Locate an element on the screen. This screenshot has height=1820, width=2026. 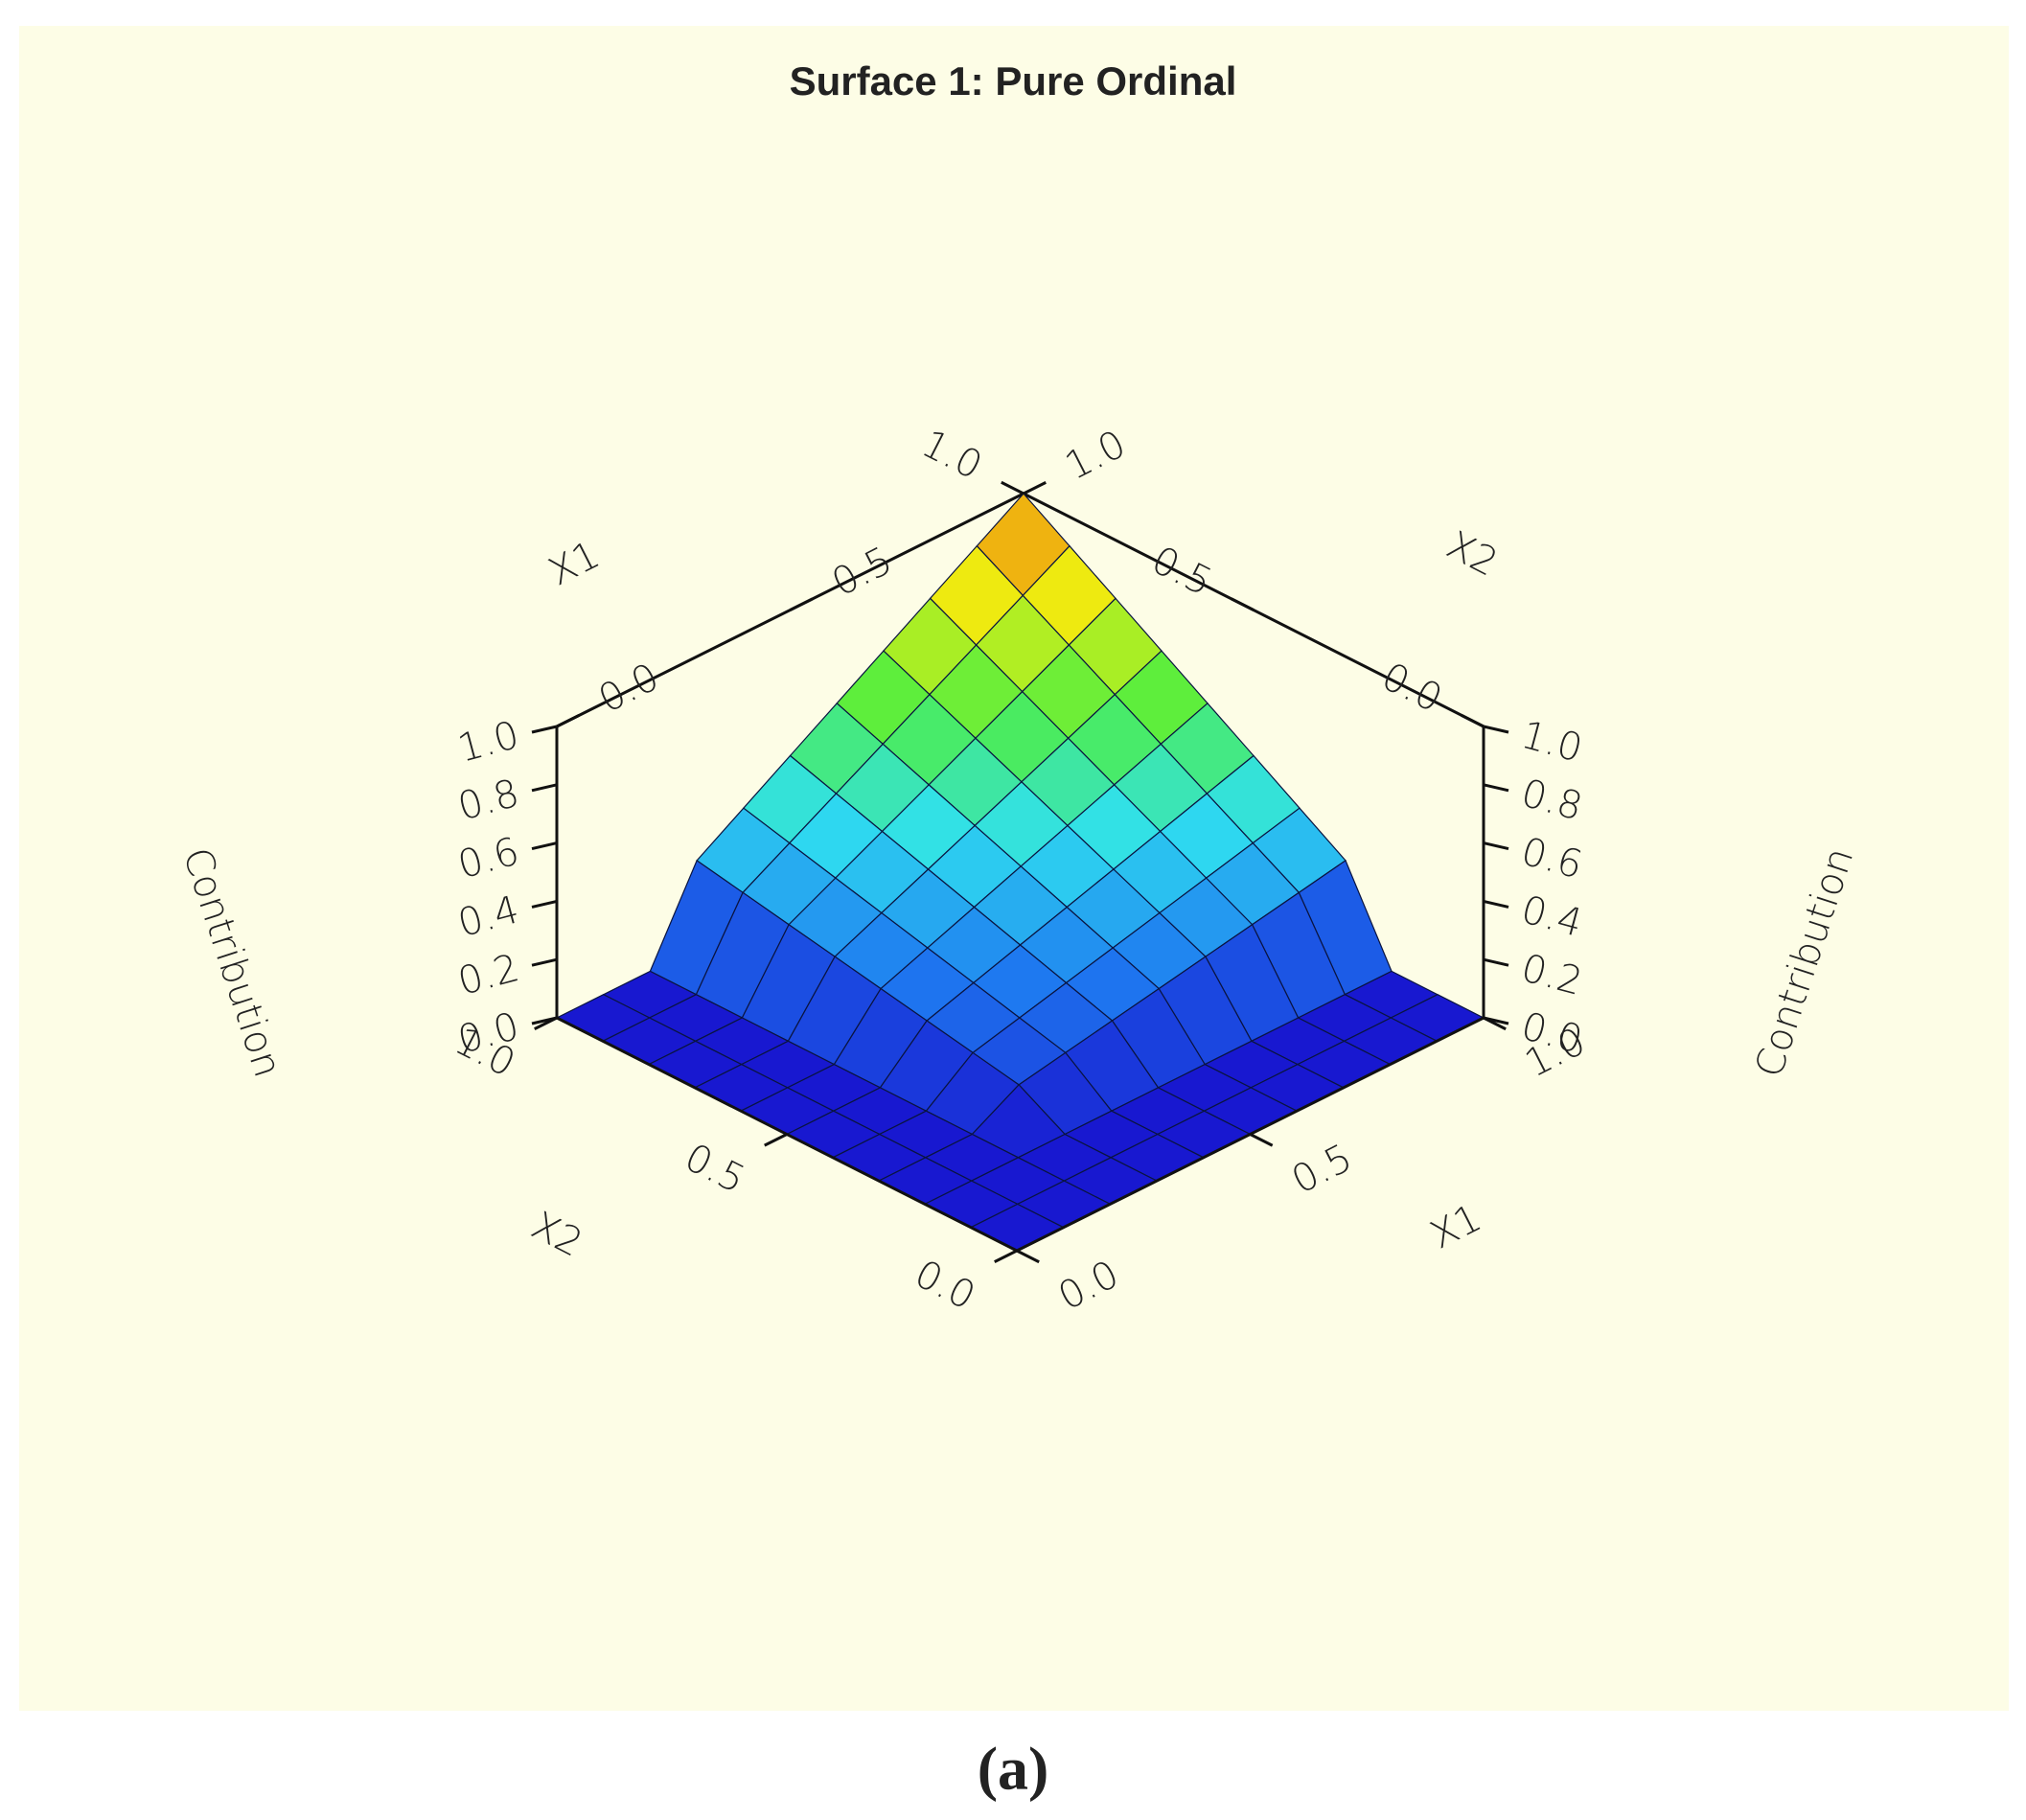
chart-title: Surface 1: Pure Ordinal is located at coordinates (1013, 81).